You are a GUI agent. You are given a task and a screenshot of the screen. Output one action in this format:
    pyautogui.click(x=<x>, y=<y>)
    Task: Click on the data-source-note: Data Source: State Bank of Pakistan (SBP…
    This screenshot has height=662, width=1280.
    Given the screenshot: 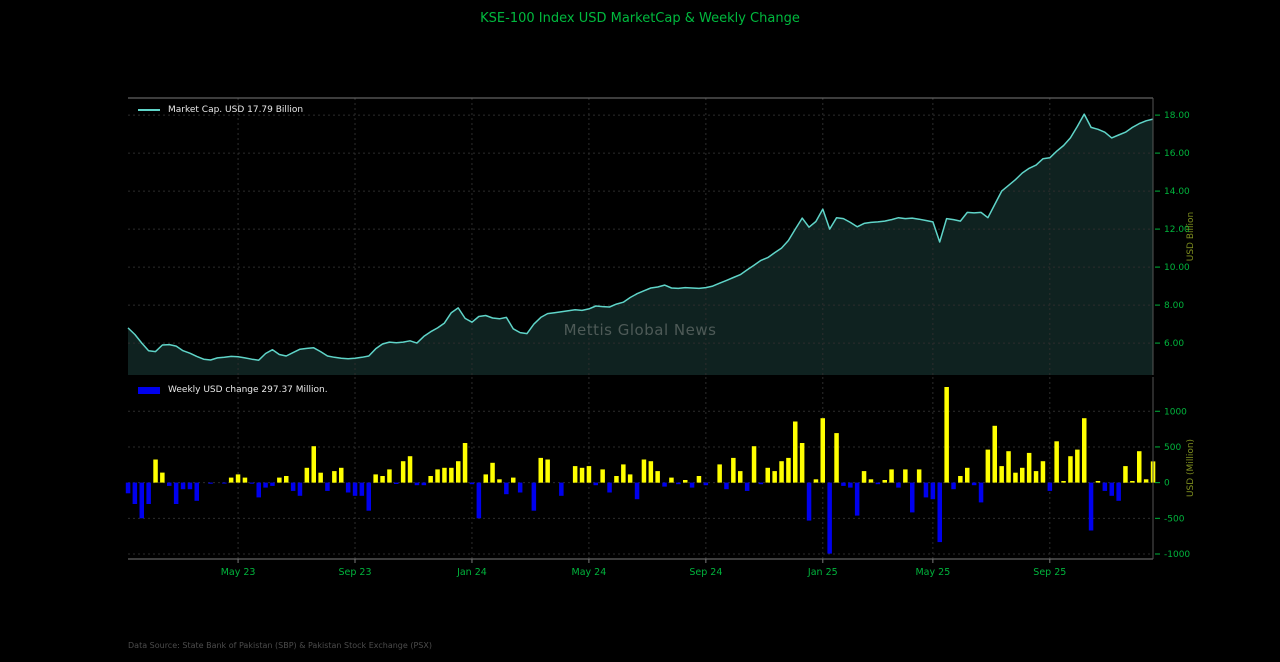 What is the action you would take?
    pyautogui.click(x=280, y=645)
    